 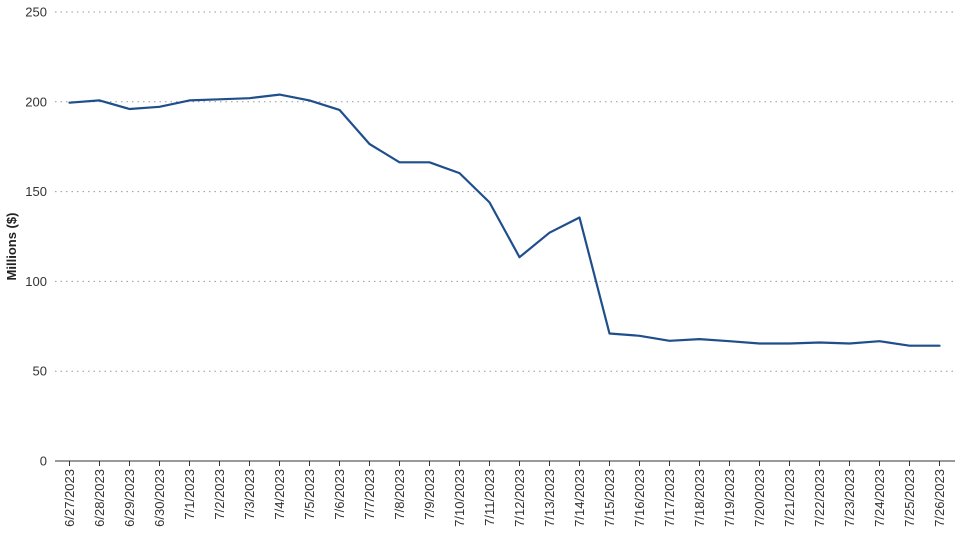 What do you see at coordinates (549, 498) in the screenshot?
I see `x-tick-label: 7/13/2023` at bounding box center [549, 498].